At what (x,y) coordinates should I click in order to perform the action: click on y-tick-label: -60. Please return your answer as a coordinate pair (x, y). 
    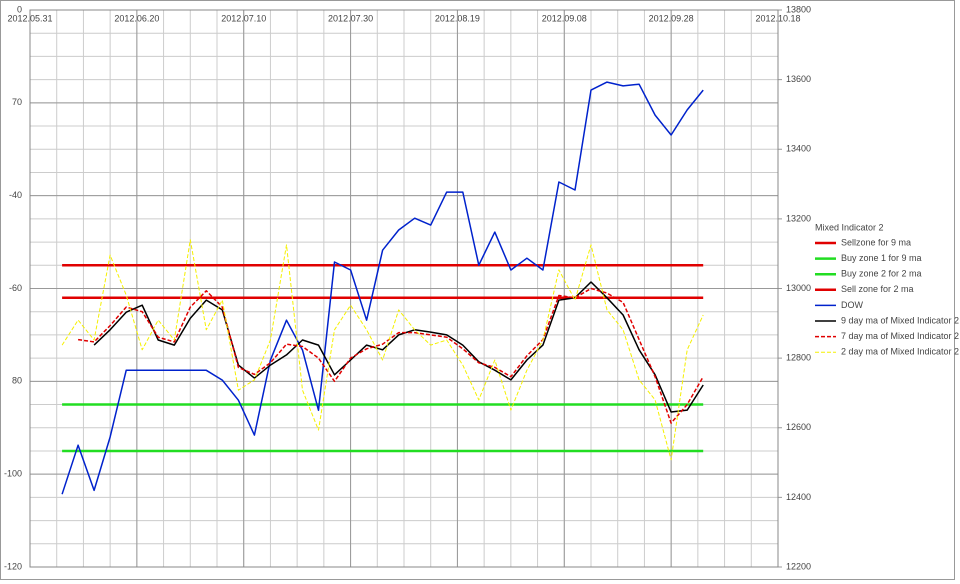
    Looking at the image, I should click on (15, 288).